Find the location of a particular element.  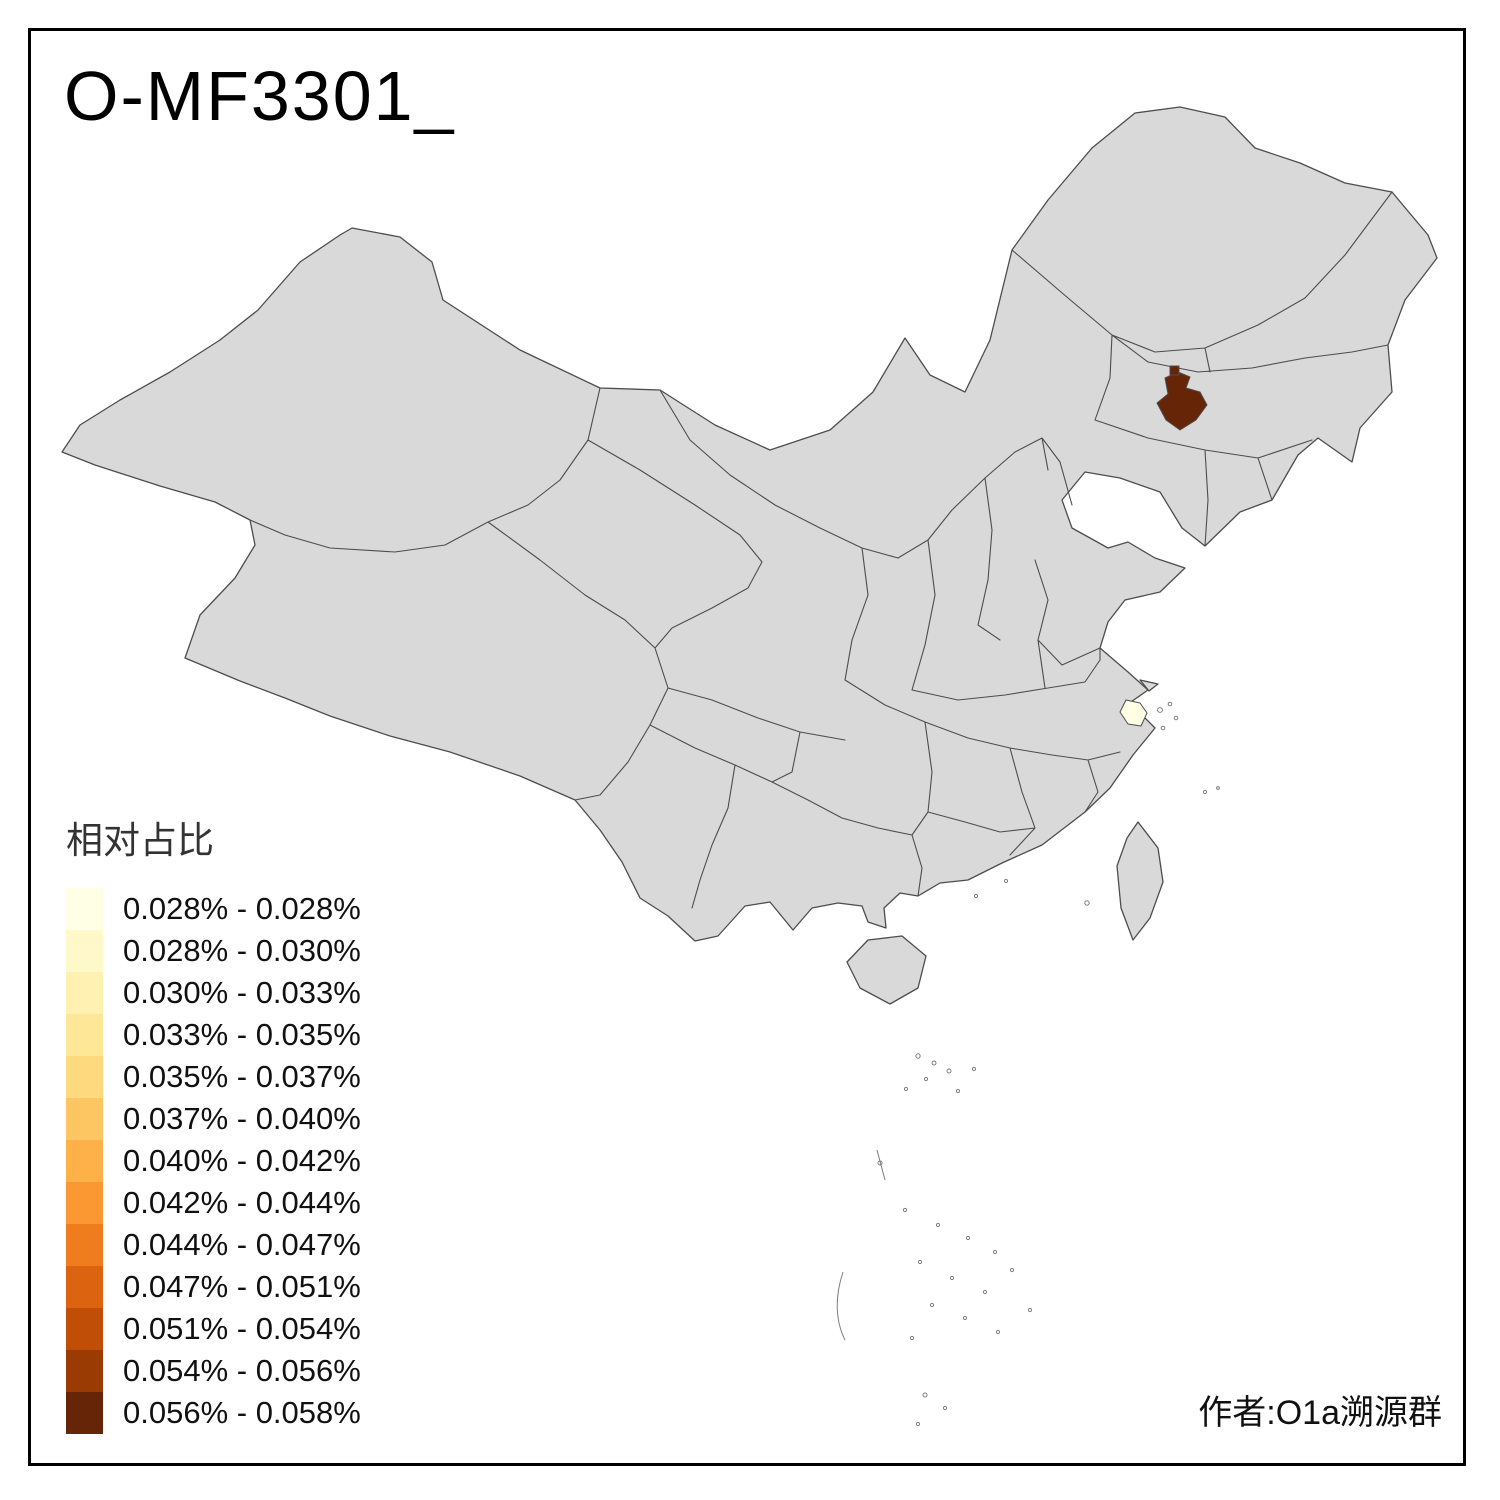

taiwan-island is located at coordinates (1140, 881).